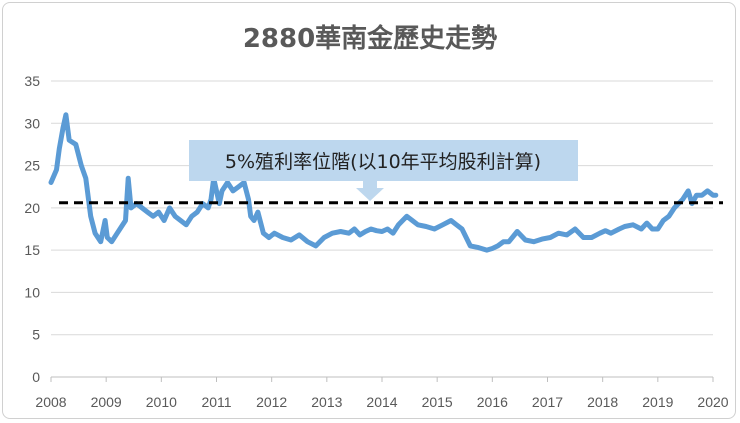  I want to click on x-tick-label-11: 2019, so click(657, 402).